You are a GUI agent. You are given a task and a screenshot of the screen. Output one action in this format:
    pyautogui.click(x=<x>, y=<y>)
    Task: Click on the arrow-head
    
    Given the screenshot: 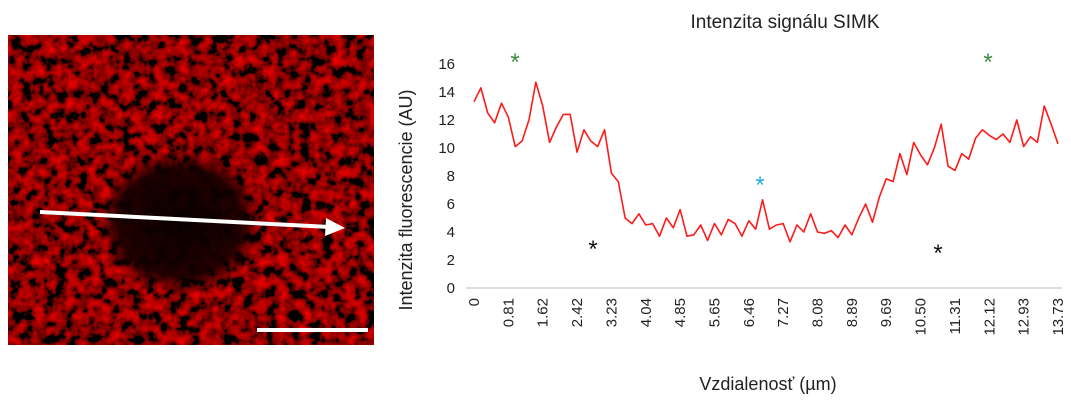 What is the action you would take?
    pyautogui.click(x=335, y=227)
    